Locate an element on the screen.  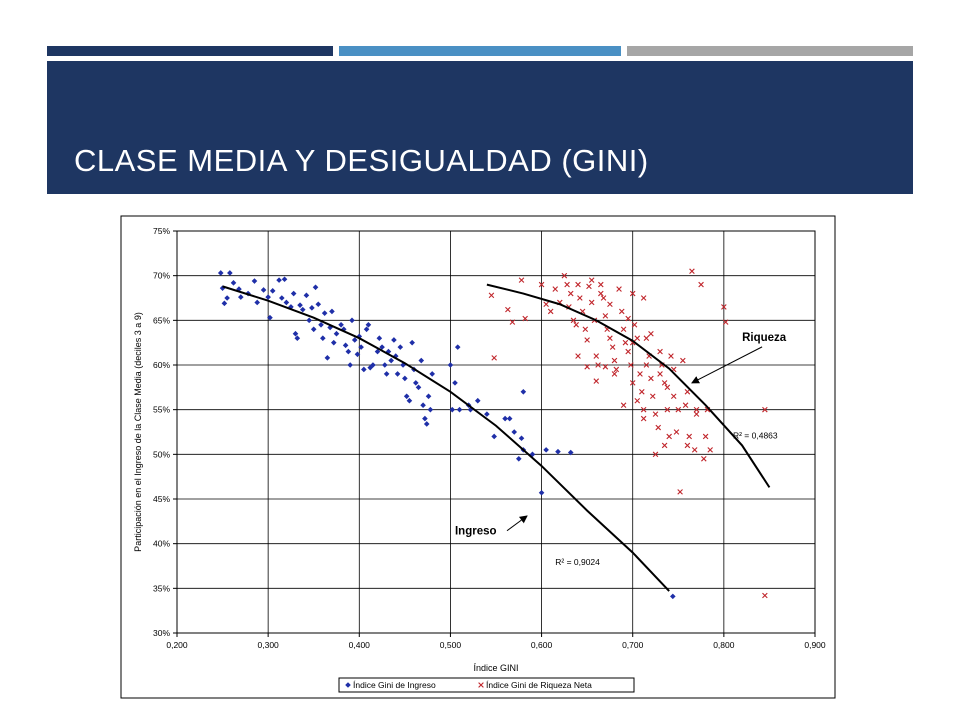
y-tick-label: 40% is located at coordinates (161, 544).